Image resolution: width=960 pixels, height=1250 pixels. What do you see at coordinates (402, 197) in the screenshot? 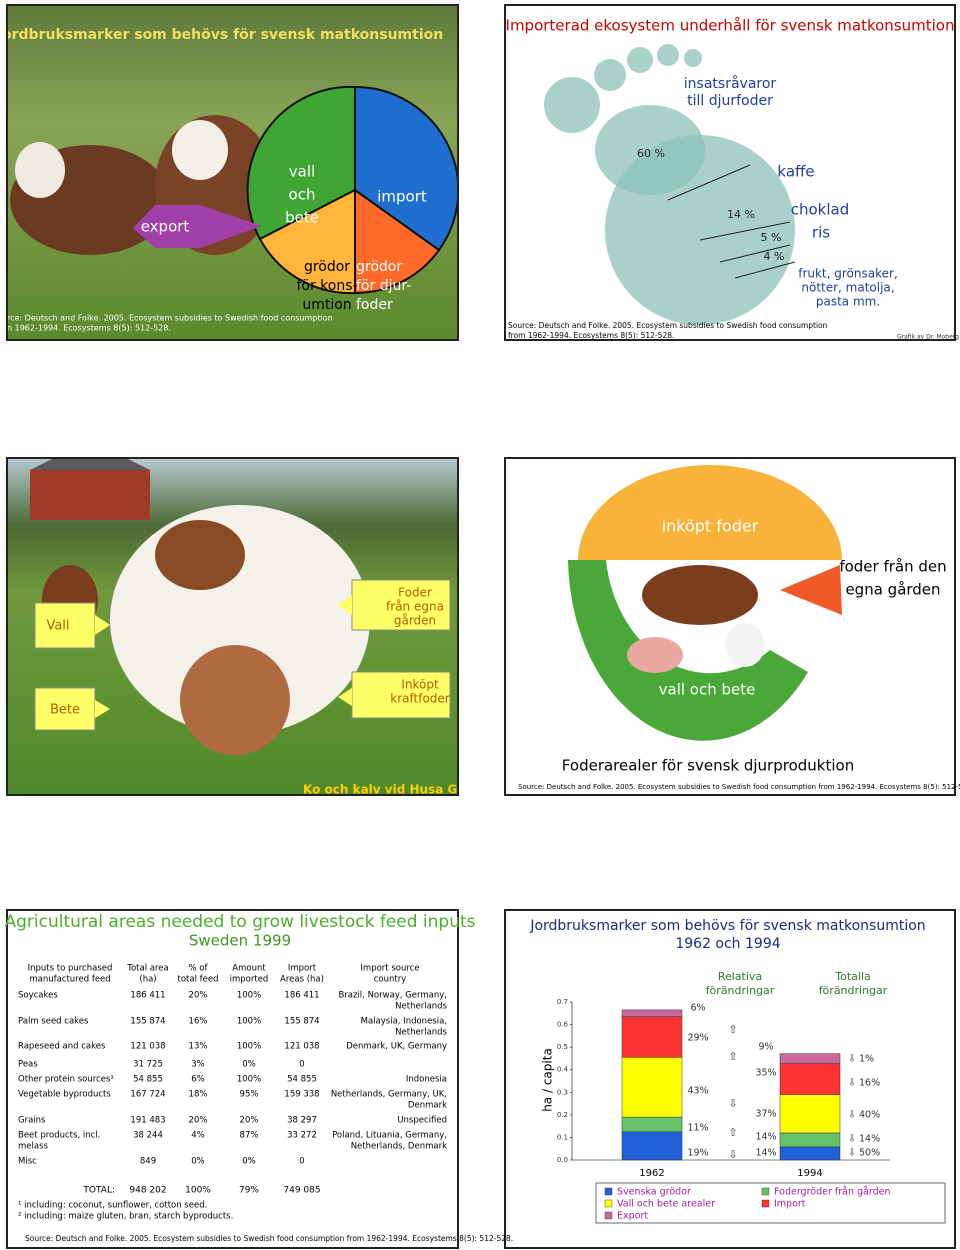
I see `text: import` at bounding box center [402, 197].